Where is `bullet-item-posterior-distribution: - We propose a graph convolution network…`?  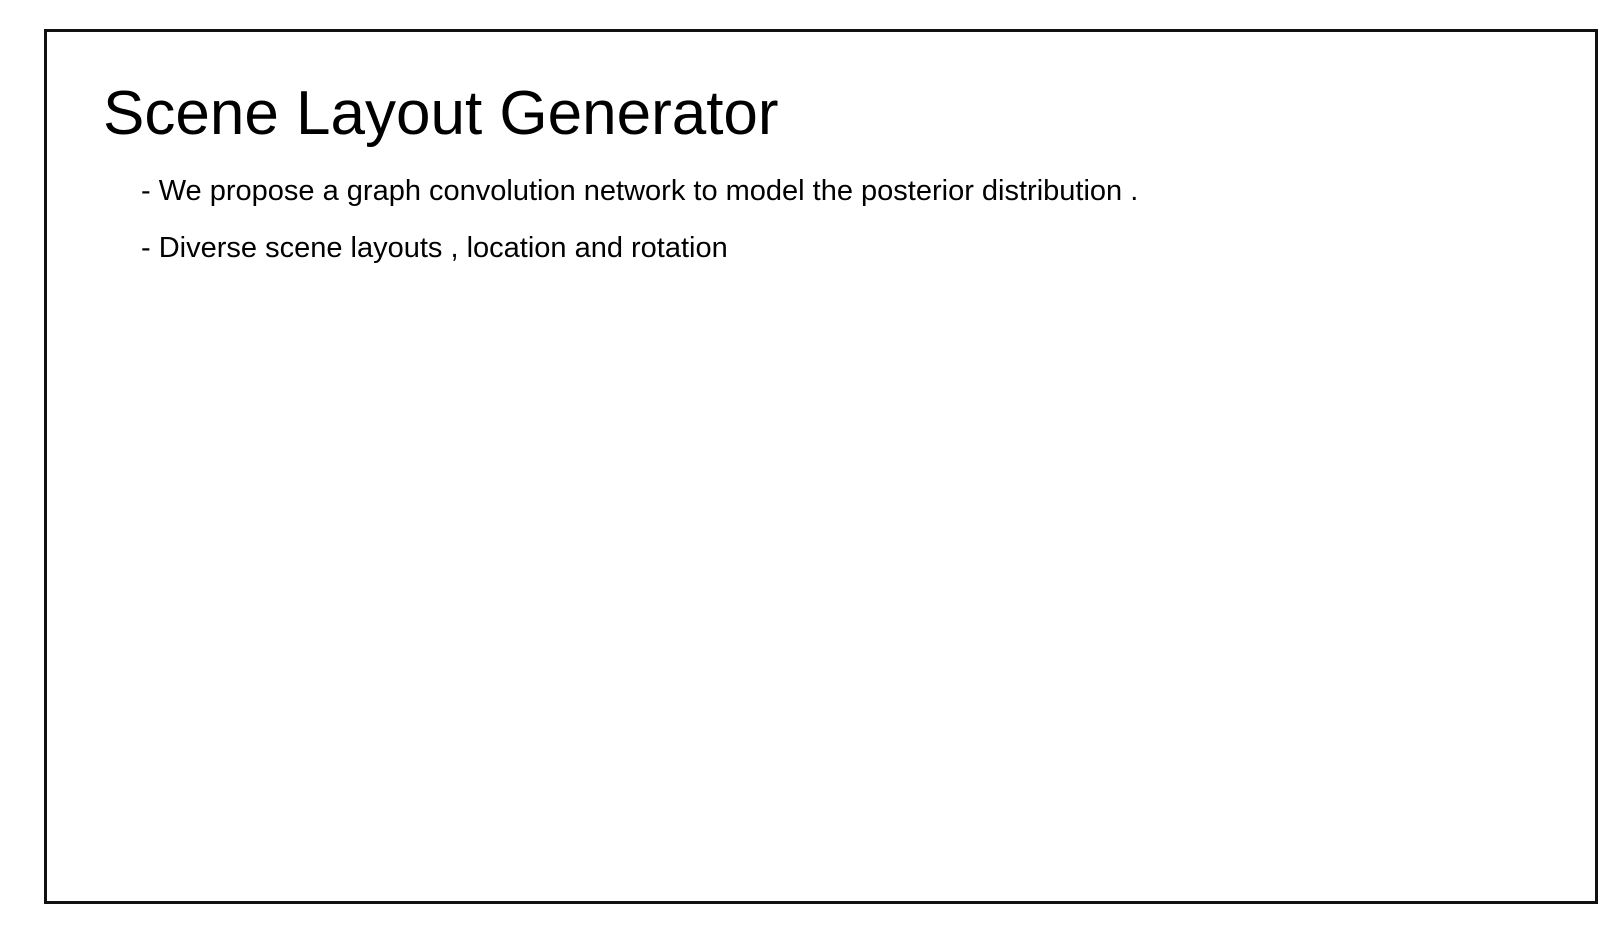
bullet-item-posterior-distribution: - We propose a graph convolution network… is located at coordinates (640, 191).